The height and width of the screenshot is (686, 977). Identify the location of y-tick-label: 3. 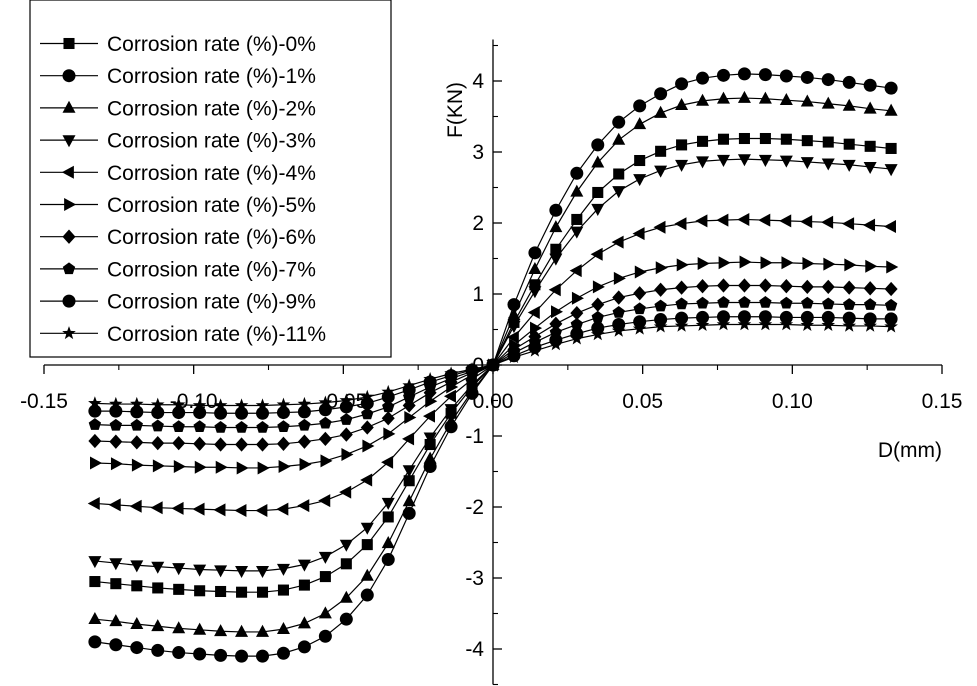
(478, 152).